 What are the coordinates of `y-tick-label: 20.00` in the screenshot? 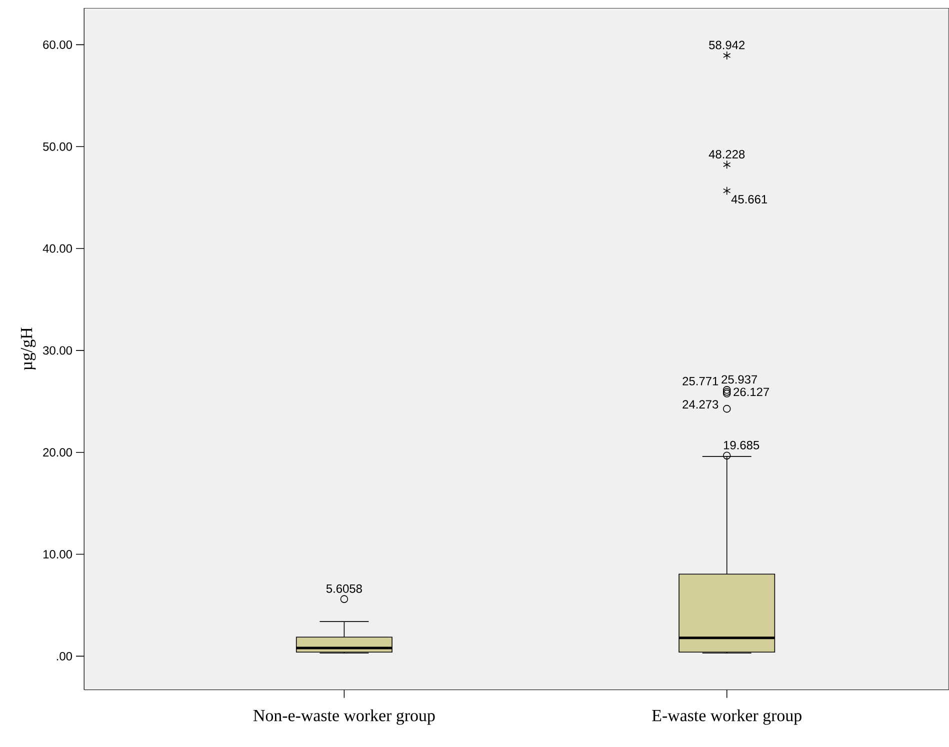 It's located at (57, 452).